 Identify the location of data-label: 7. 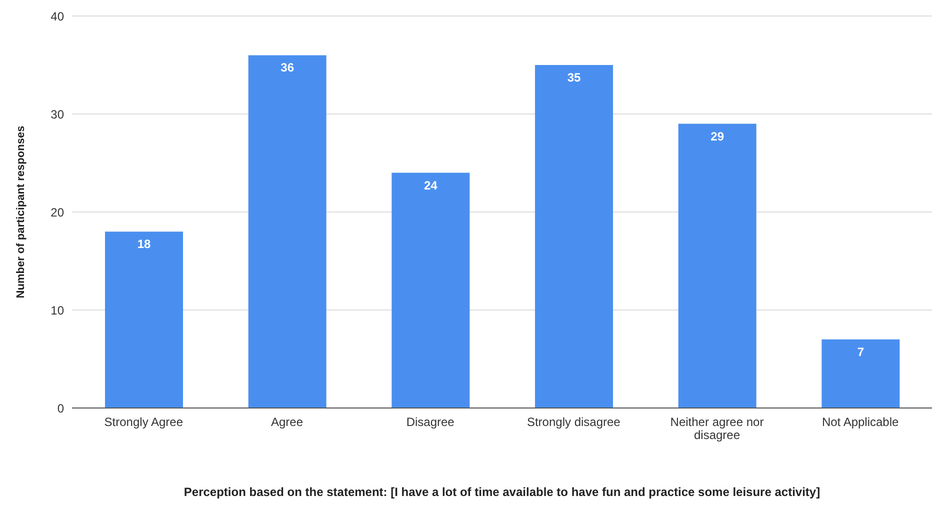
(860, 351).